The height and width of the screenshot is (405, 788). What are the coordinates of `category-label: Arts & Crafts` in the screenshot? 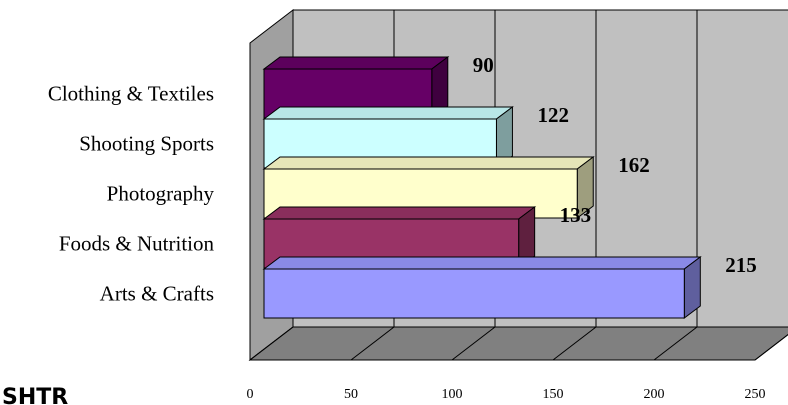 It's located at (157, 294).